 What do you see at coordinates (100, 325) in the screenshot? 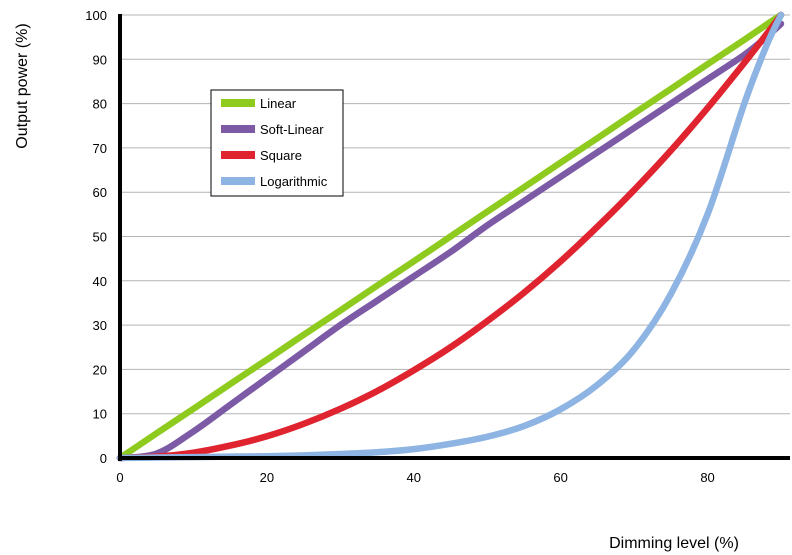
I see `y-tick-label: 30` at bounding box center [100, 325].